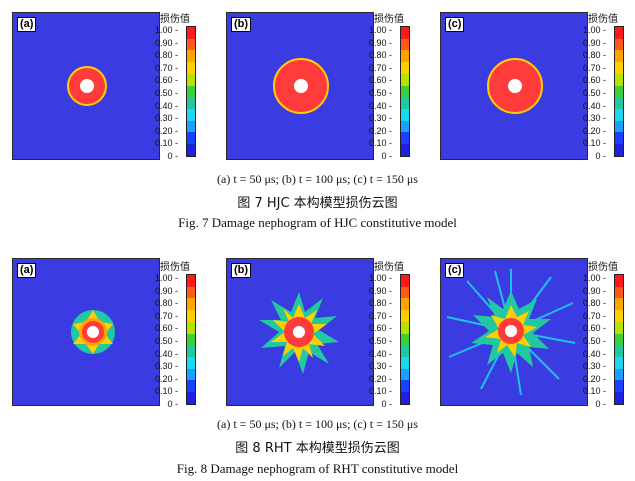  I want to click on fig7-panel-c: (c), so click(514, 86).